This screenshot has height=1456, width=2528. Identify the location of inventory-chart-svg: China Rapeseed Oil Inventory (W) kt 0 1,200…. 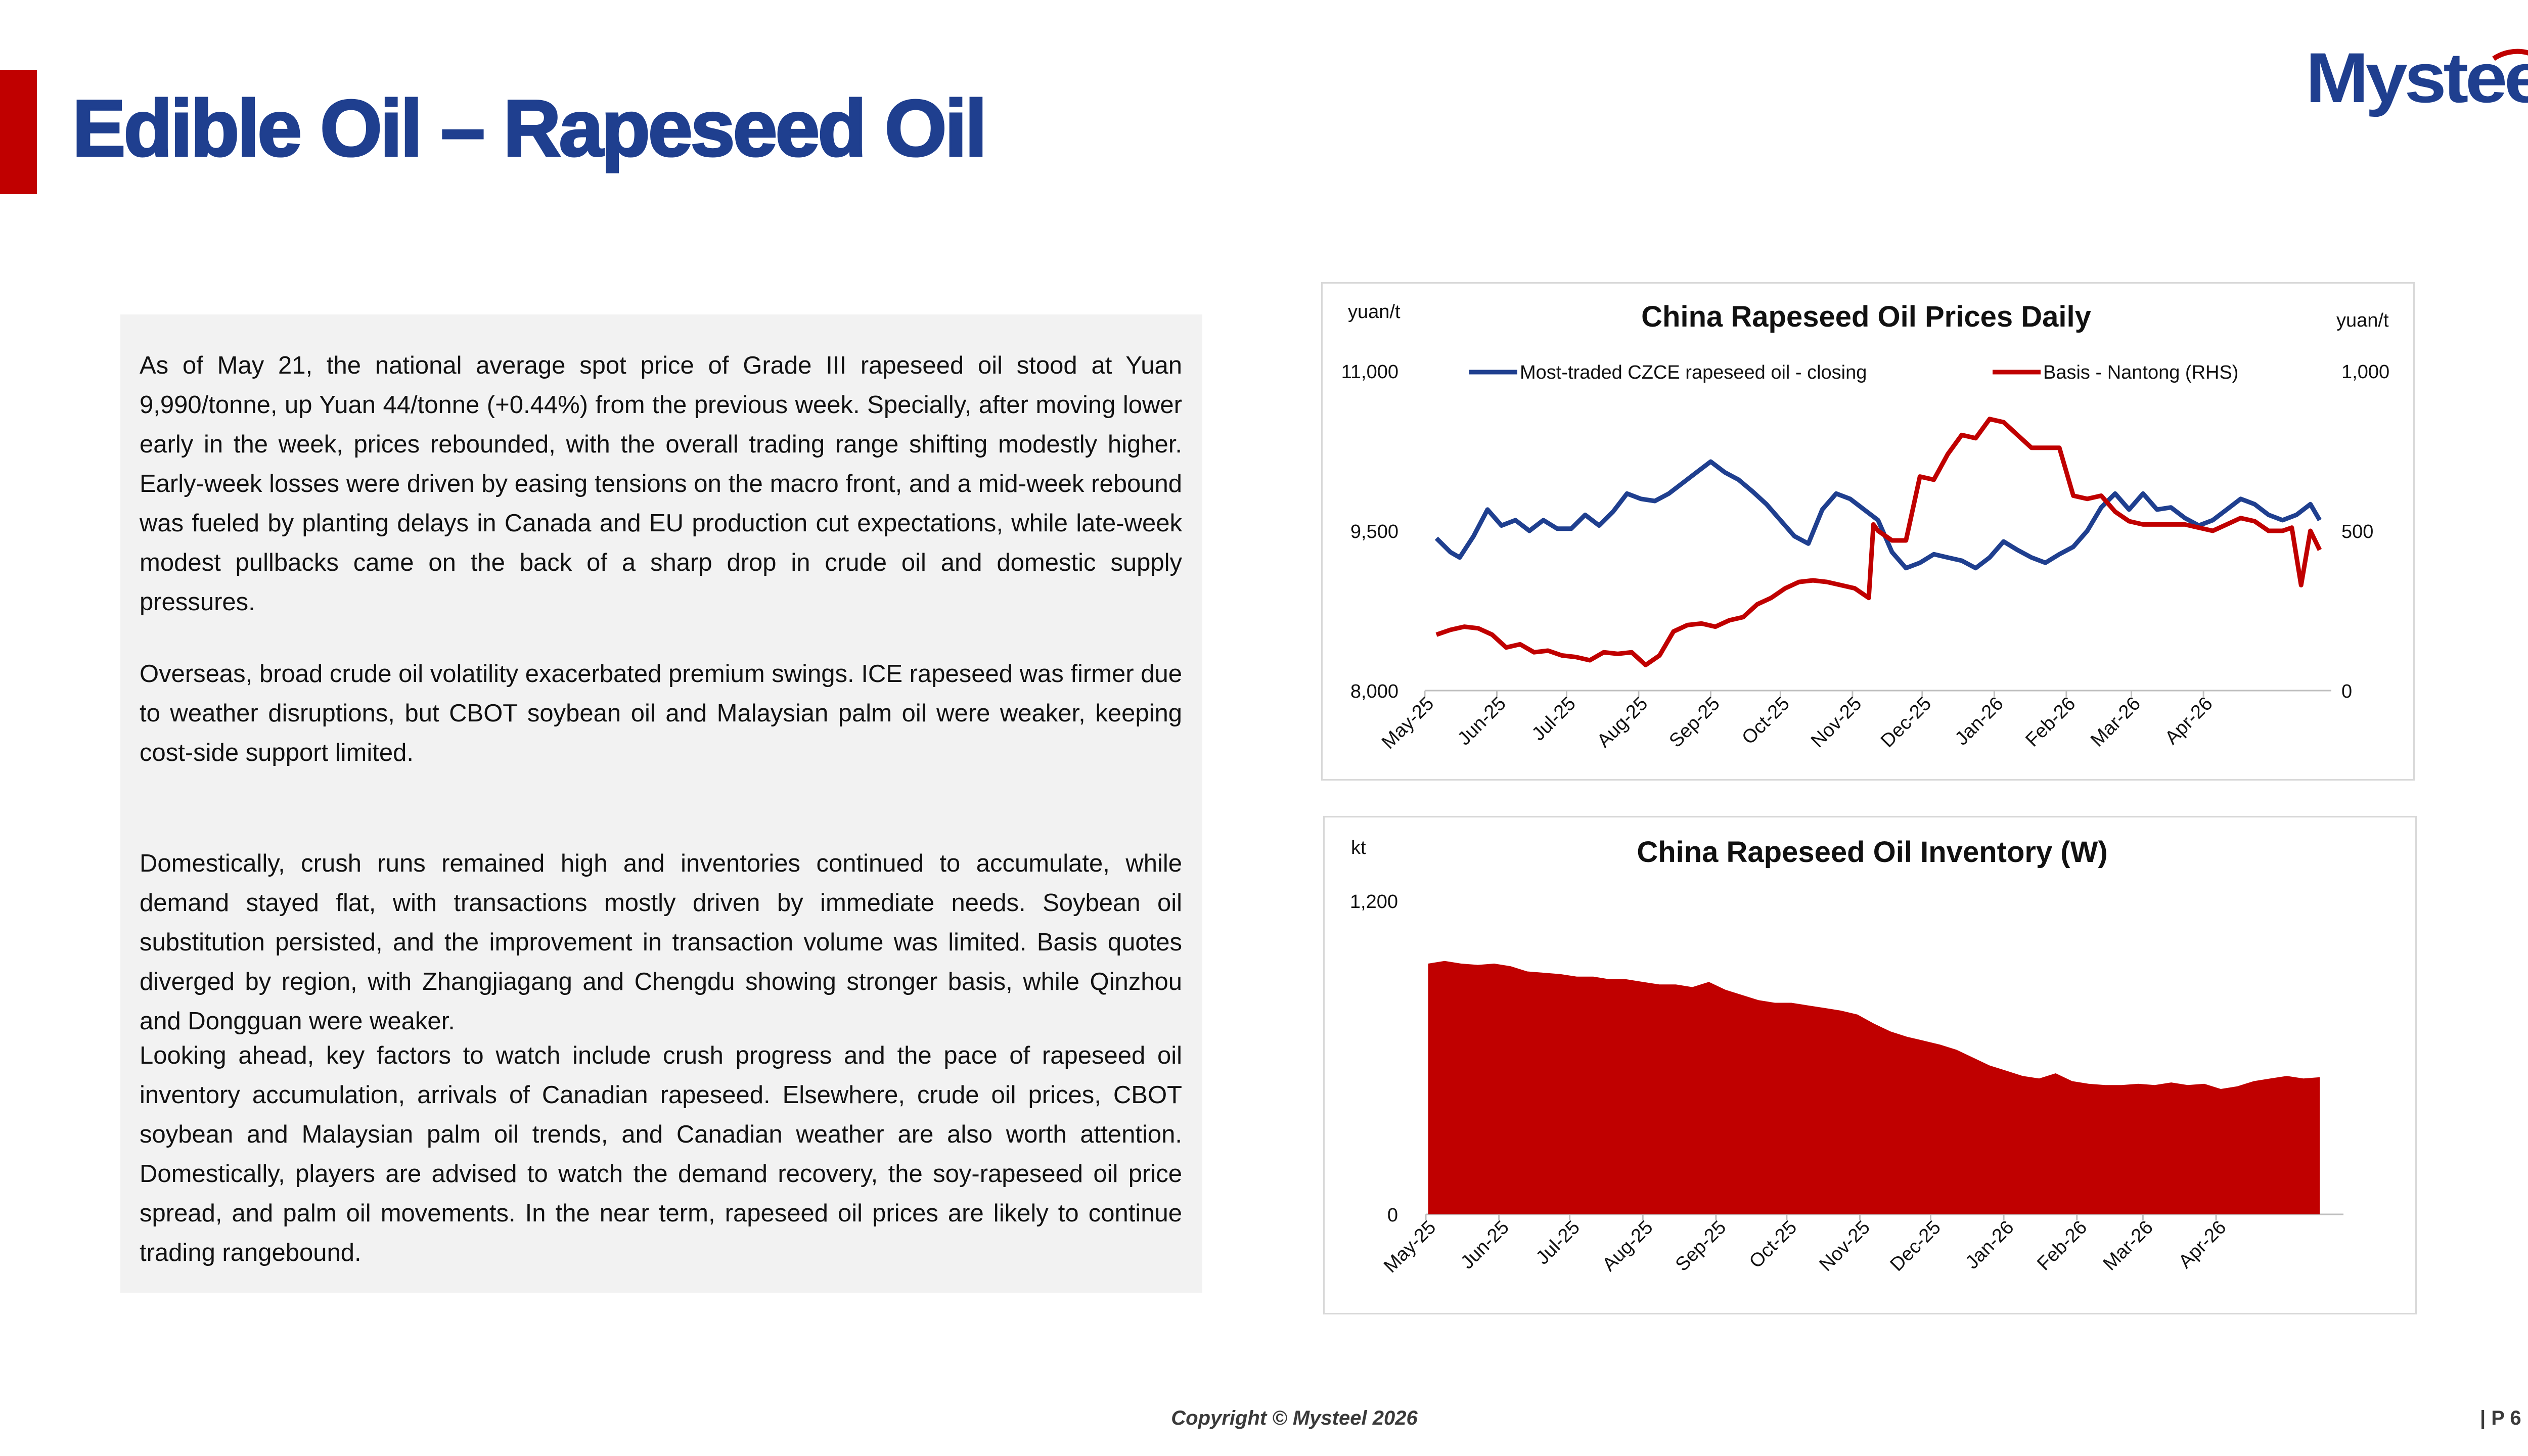
(1847, 1056).